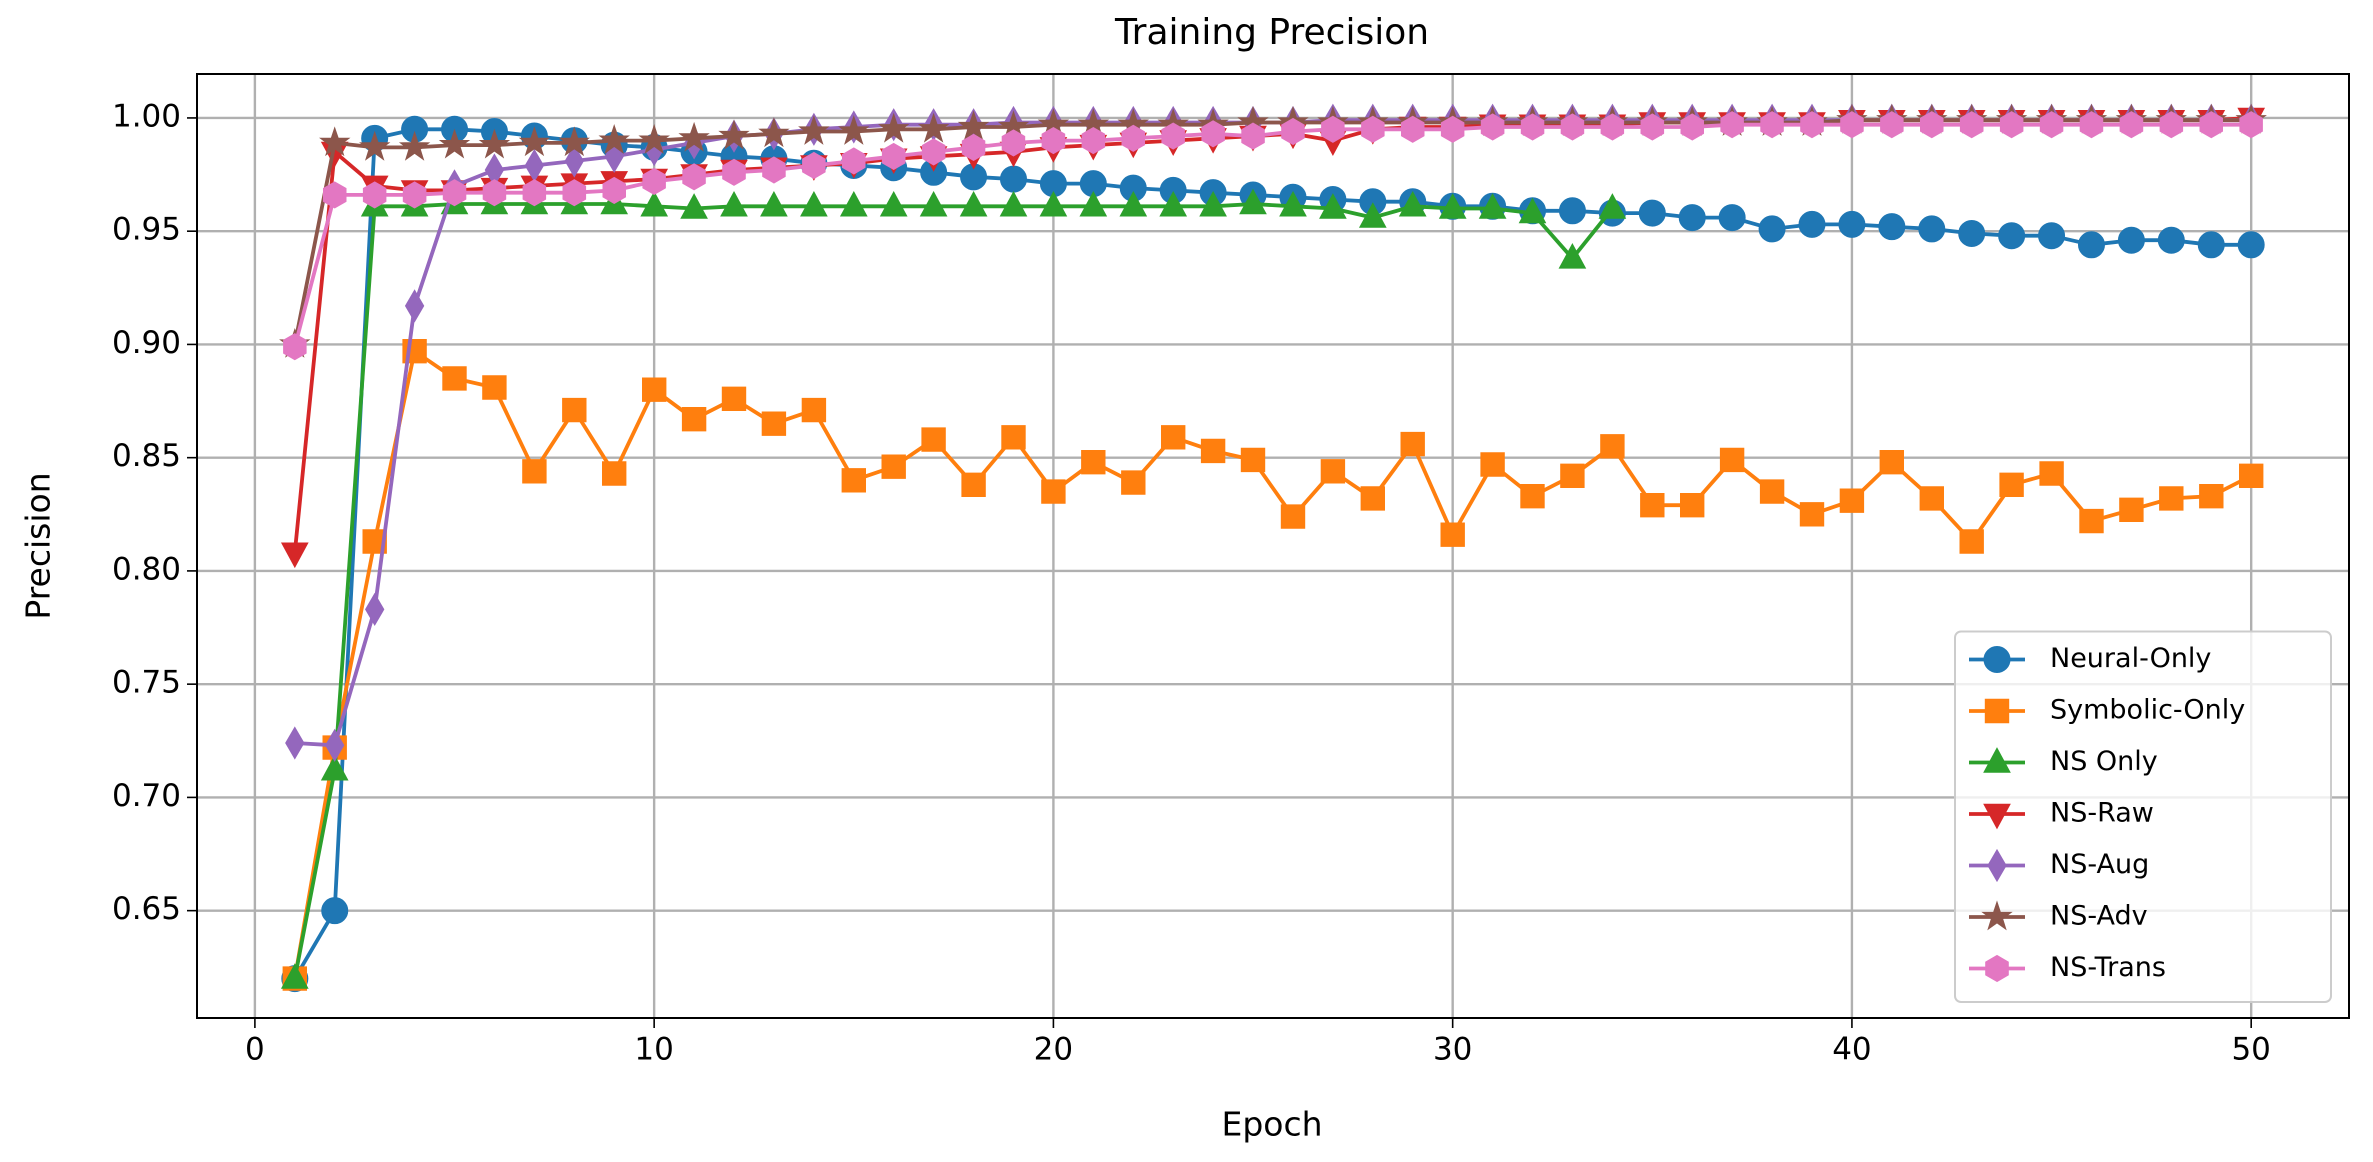 The width and height of the screenshot is (2373, 1162). Describe the element at coordinates (653, 1050) in the screenshot. I see `x-tick-label: 10` at that location.